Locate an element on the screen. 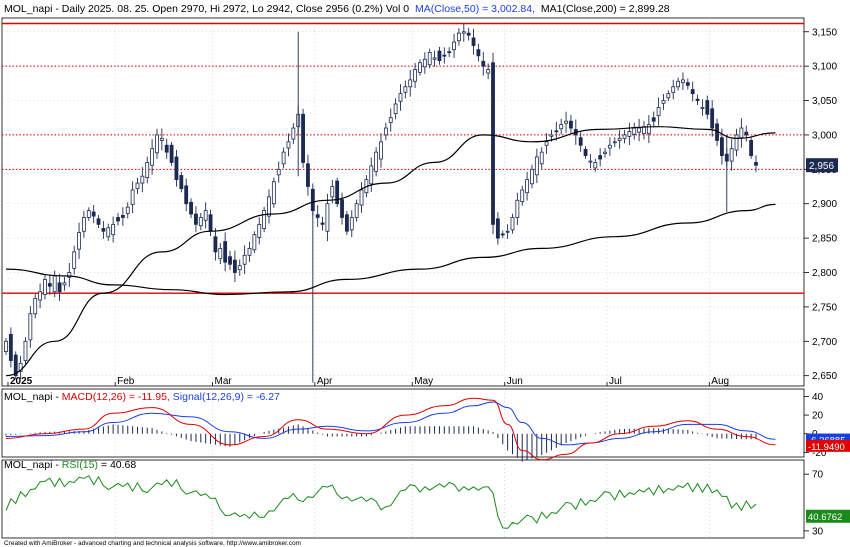  price-ytick-label: 2,650 is located at coordinates (824, 376).